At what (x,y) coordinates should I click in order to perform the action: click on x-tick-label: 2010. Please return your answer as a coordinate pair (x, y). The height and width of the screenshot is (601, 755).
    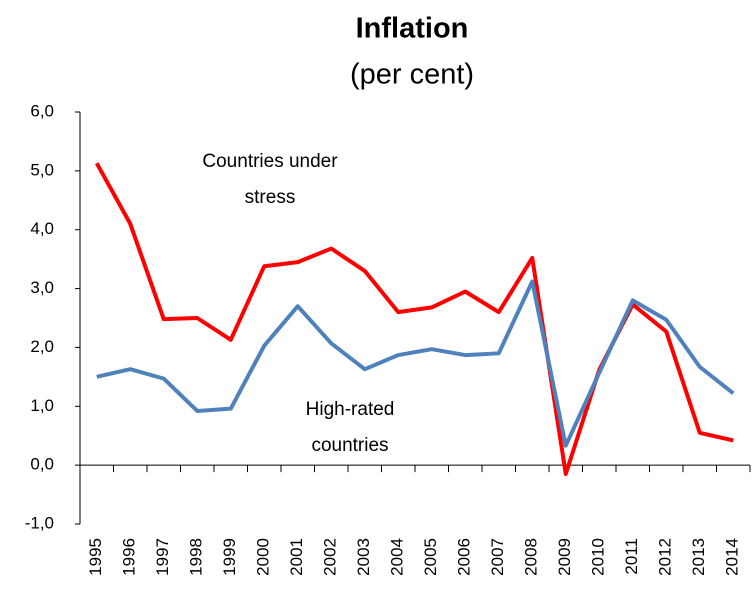
    Looking at the image, I should click on (598, 557).